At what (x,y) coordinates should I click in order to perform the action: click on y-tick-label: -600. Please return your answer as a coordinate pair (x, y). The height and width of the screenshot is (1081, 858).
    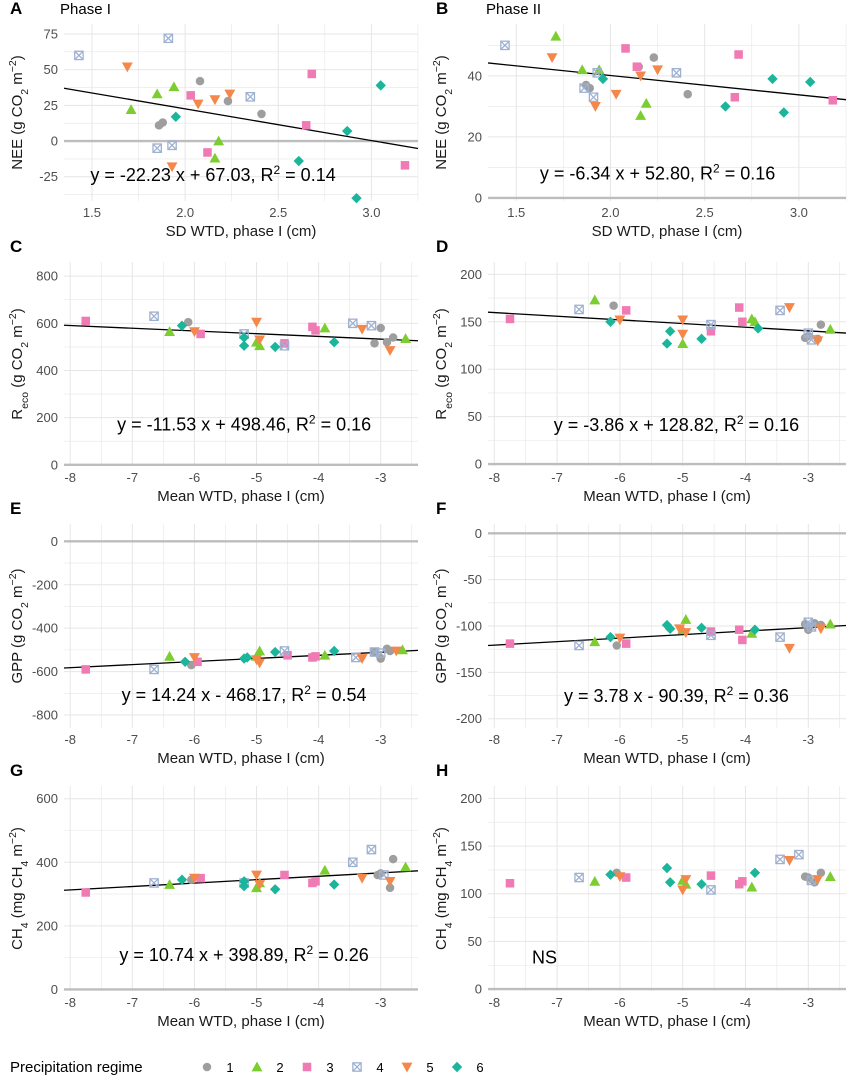
    Looking at the image, I should click on (45, 671).